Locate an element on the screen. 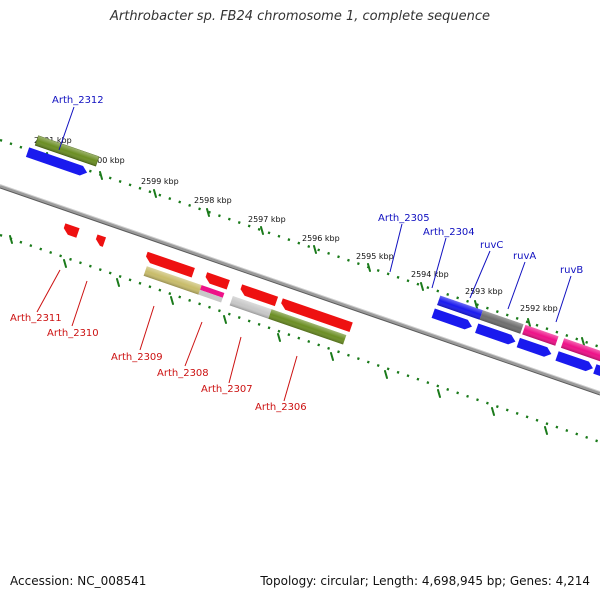  kbp-label: 2598 kbp is located at coordinates (213, 200).